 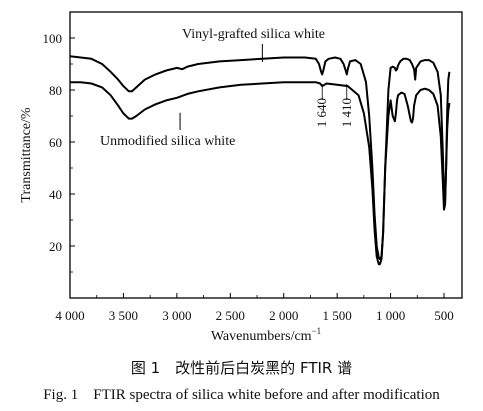 What do you see at coordinates (69, 315) in the screenshot?
I see `x-tick-label: 4 000` at bounding box center [69, 315].